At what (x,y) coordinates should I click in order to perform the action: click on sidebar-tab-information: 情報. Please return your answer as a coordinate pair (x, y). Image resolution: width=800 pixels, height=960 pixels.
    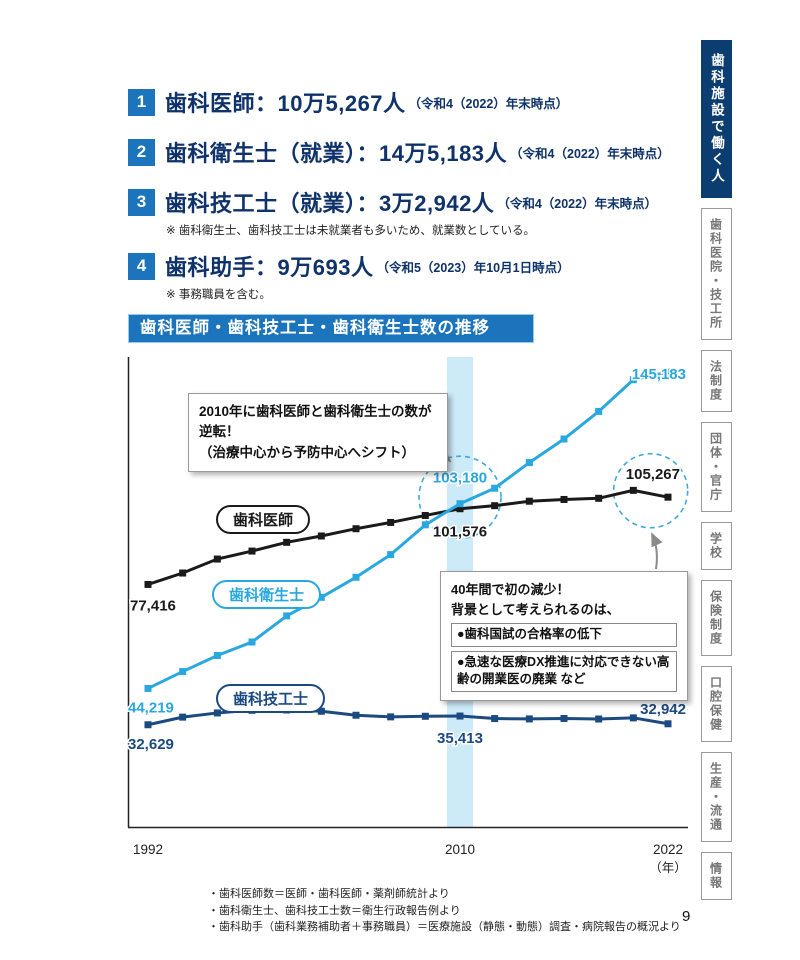
    Looking at the image, I should click on (716, 876).